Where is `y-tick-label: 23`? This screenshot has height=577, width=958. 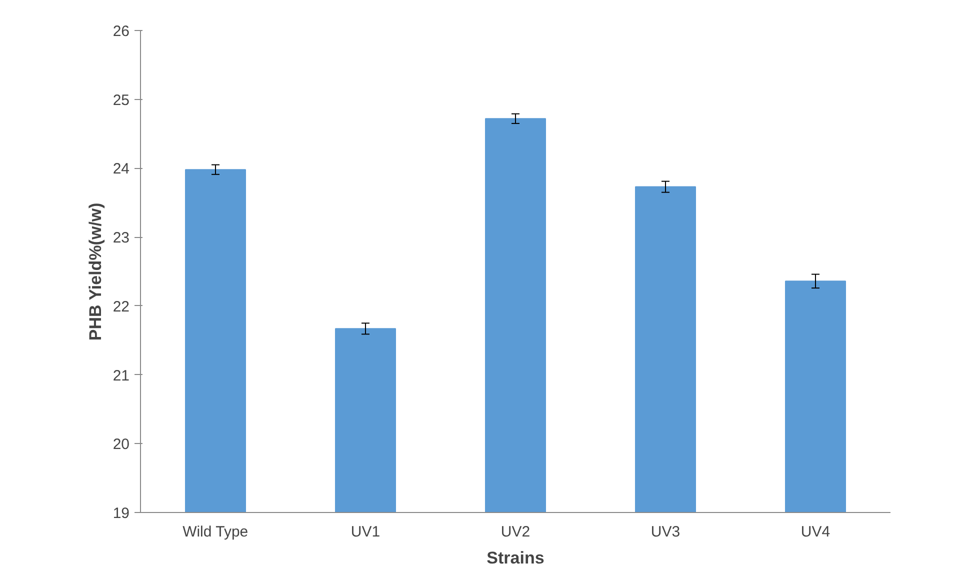 y-tick-label: 23 is located at coordinates (121, 238).